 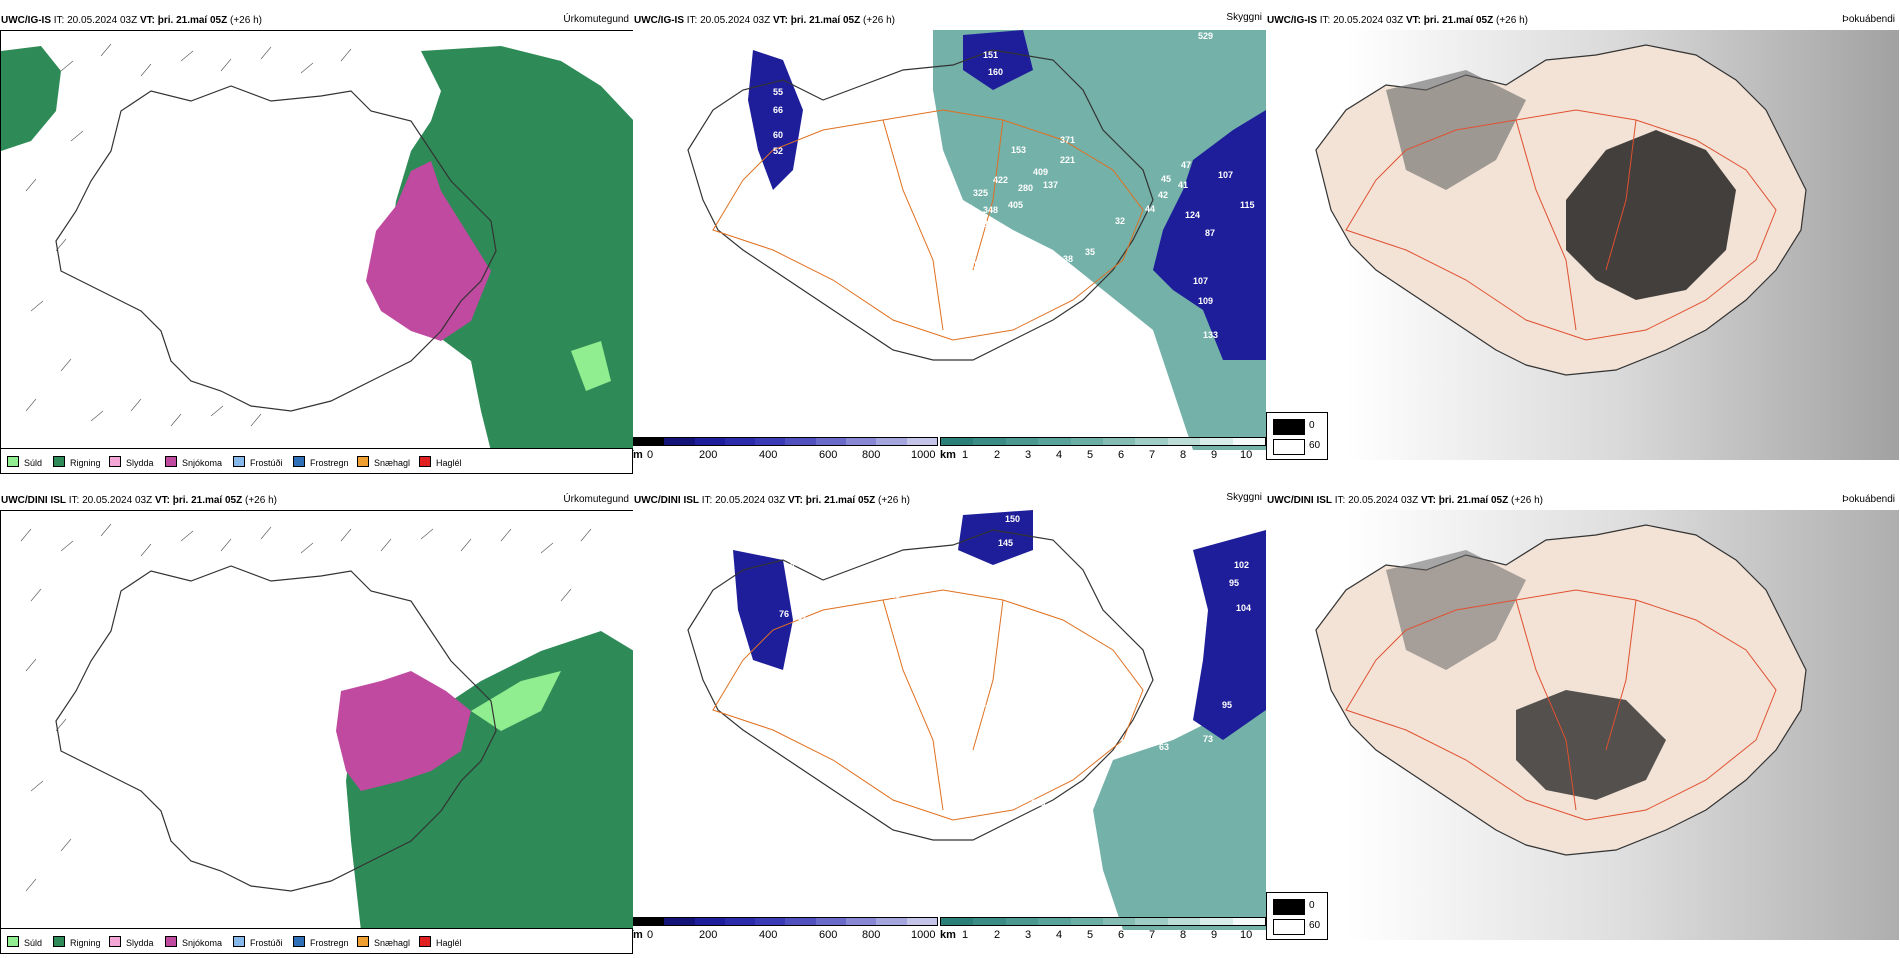 I want to click on cloud-label: 102, so click(x=1241, y=565).